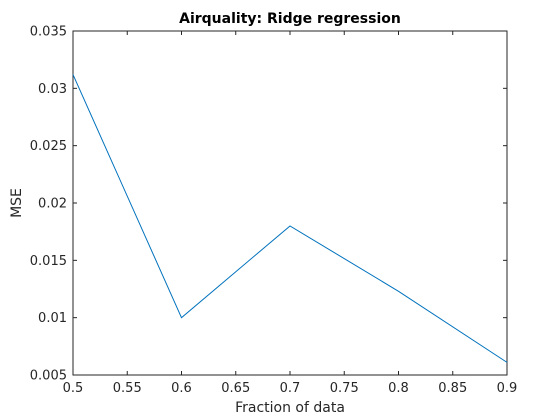 The width and height of the screenshot is (560, 420). What do you see at coordinates (127, 388) in the screenshot?
I see `x-tick-label: 0.55` at bounding box center [127, 388].